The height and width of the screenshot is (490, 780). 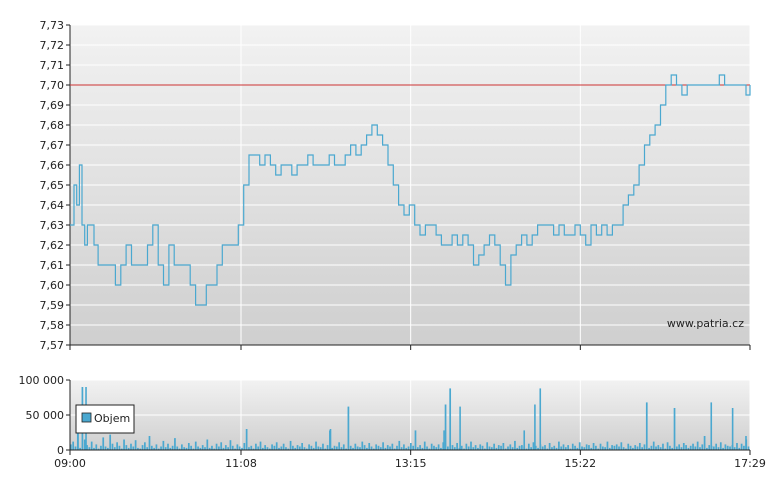 I want to click on volume-legend: Objem, so click(x=105, y=419).